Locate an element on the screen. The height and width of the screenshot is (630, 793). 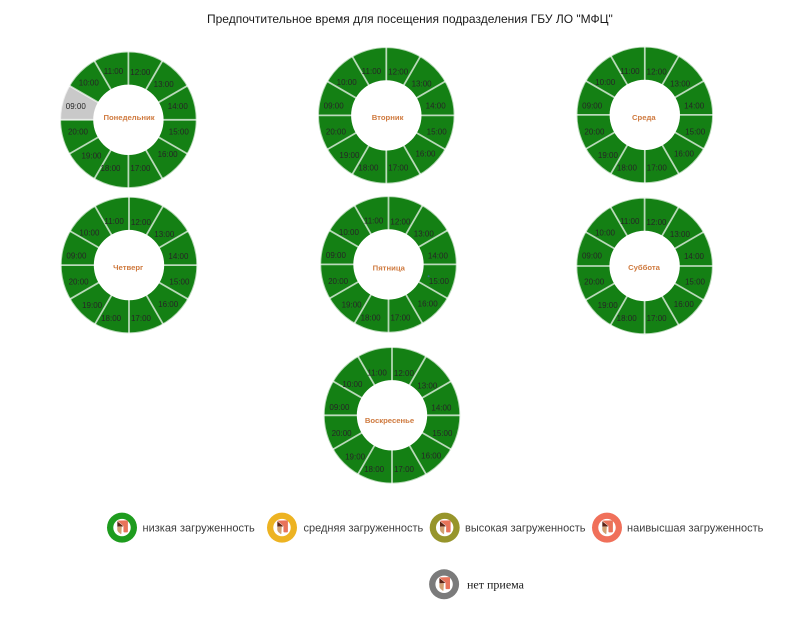
svg-text: низкая загруженность is located at coordinates (199, 529).